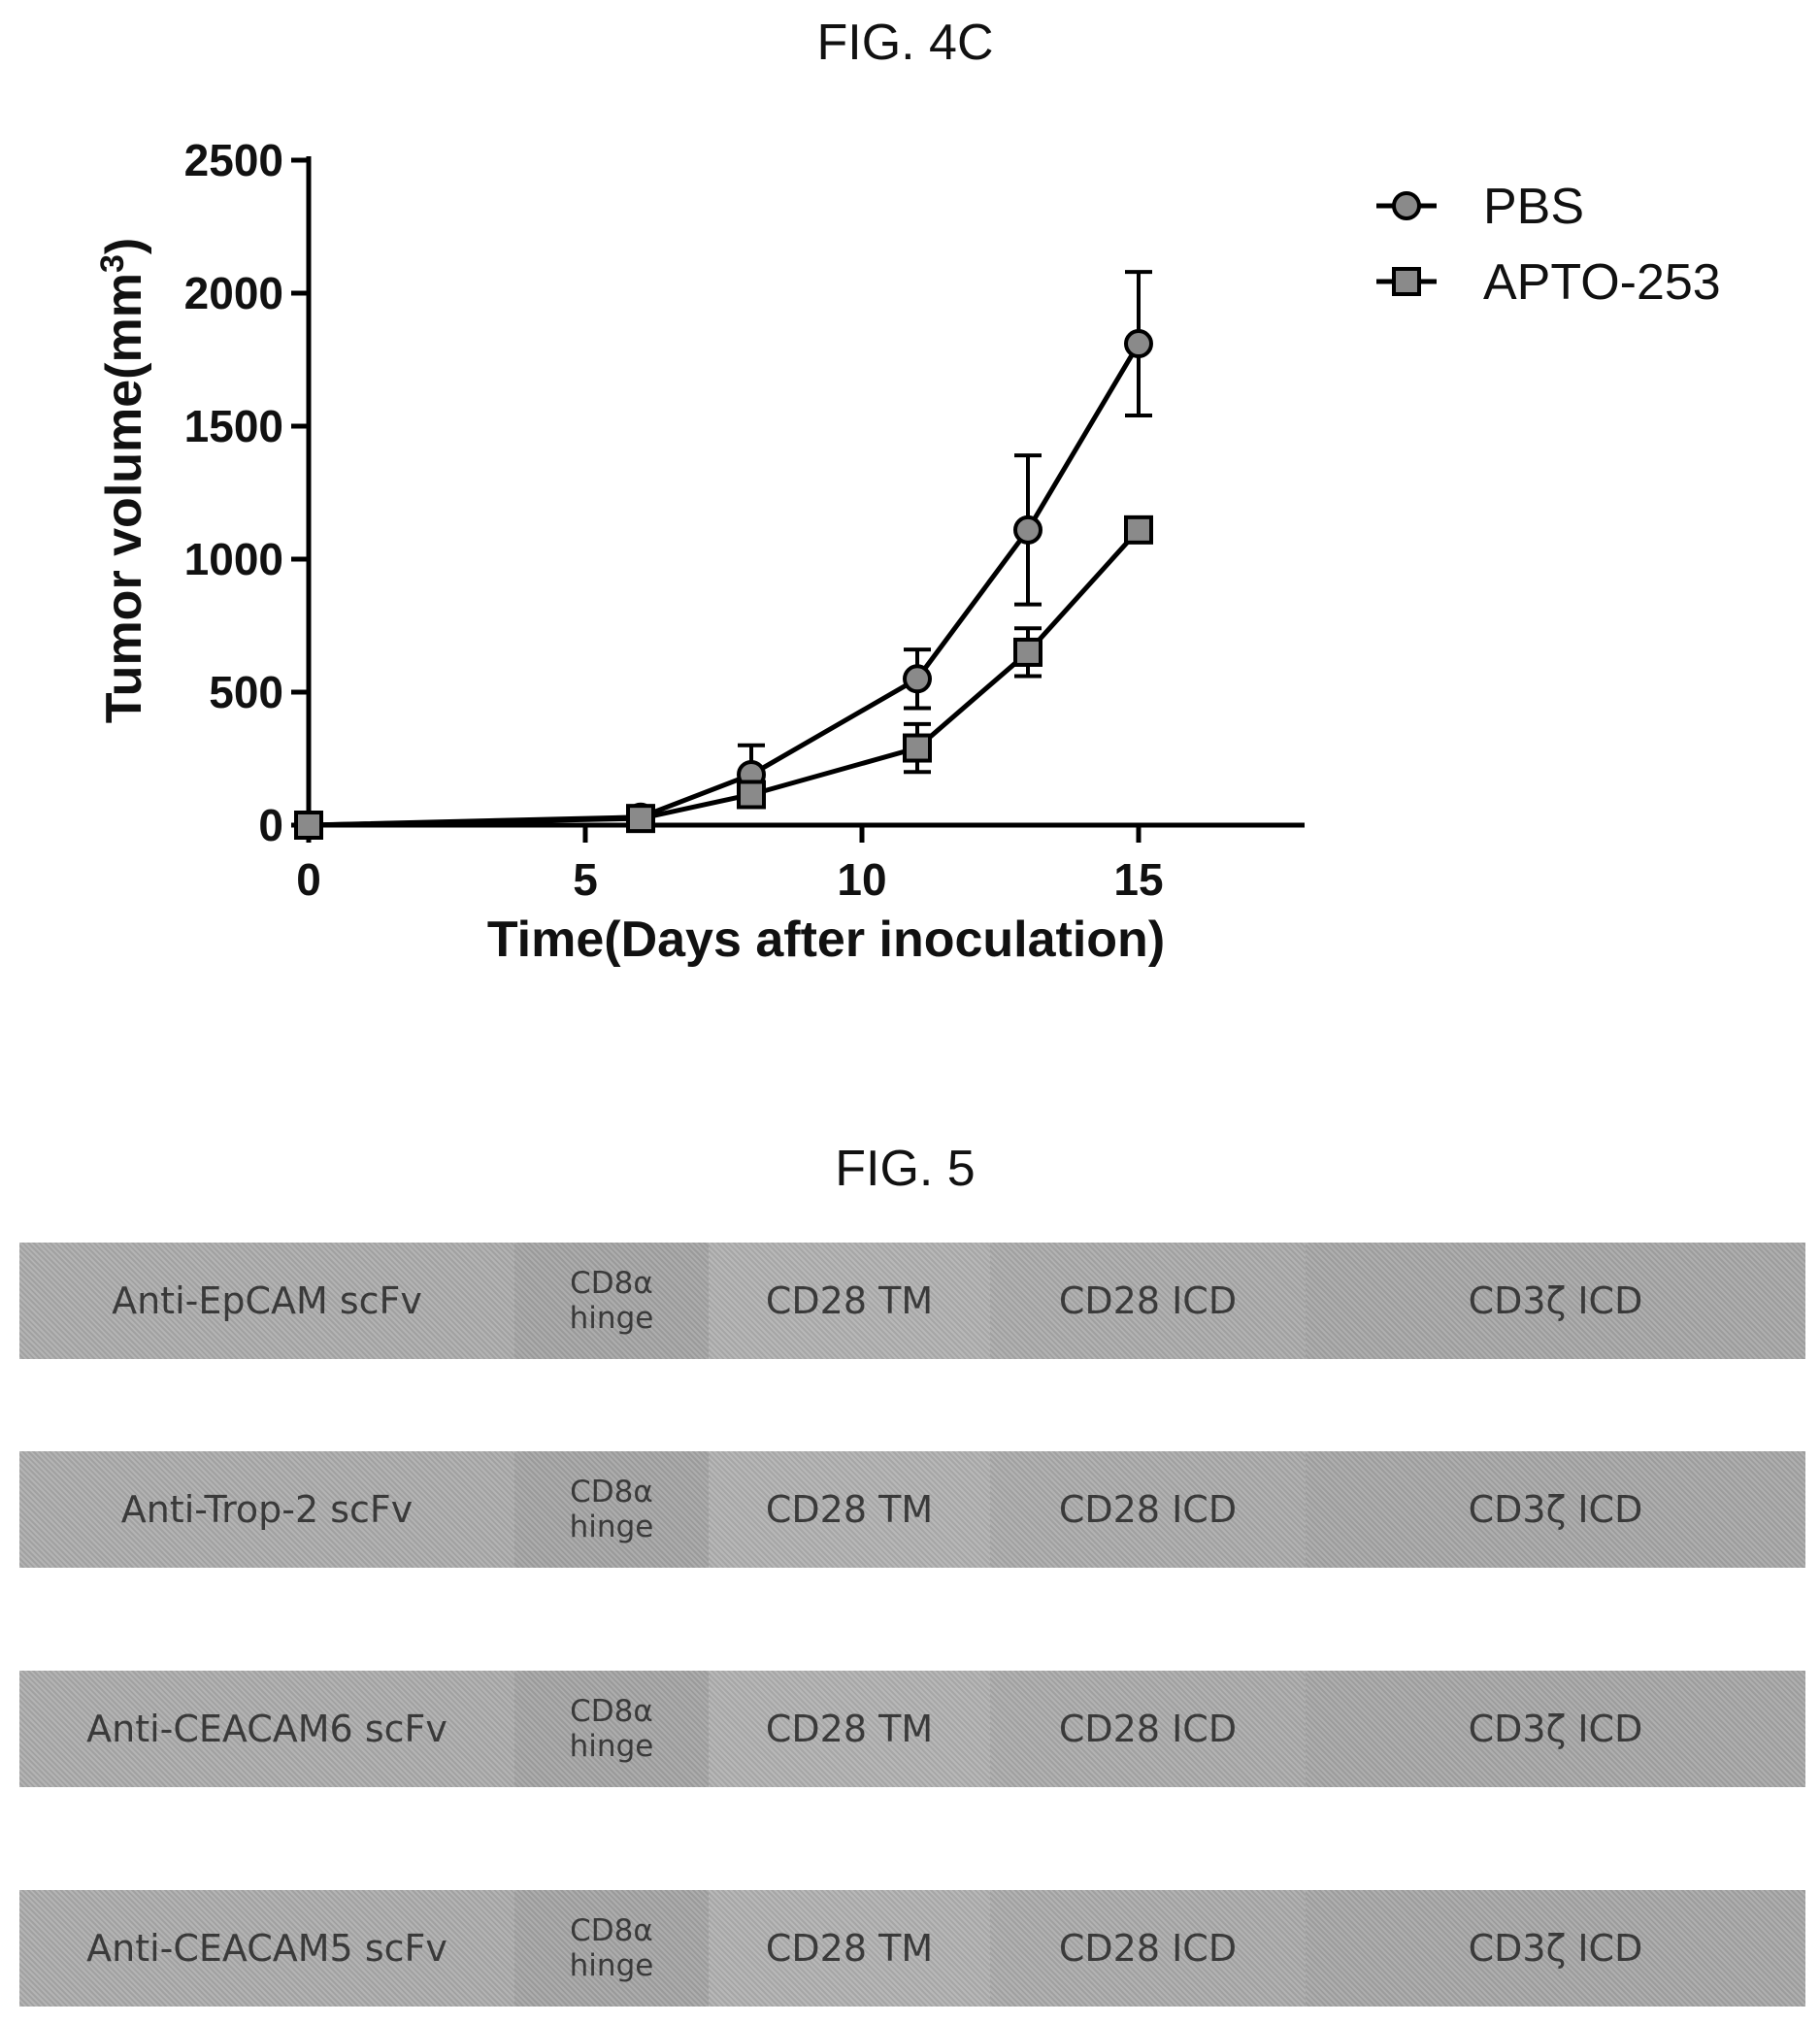 This screenshot has height=2024, width=1820. Describe the element at coordinates (124, 246) in the screenshot. I see `y-axis-label-close: )` at that location.